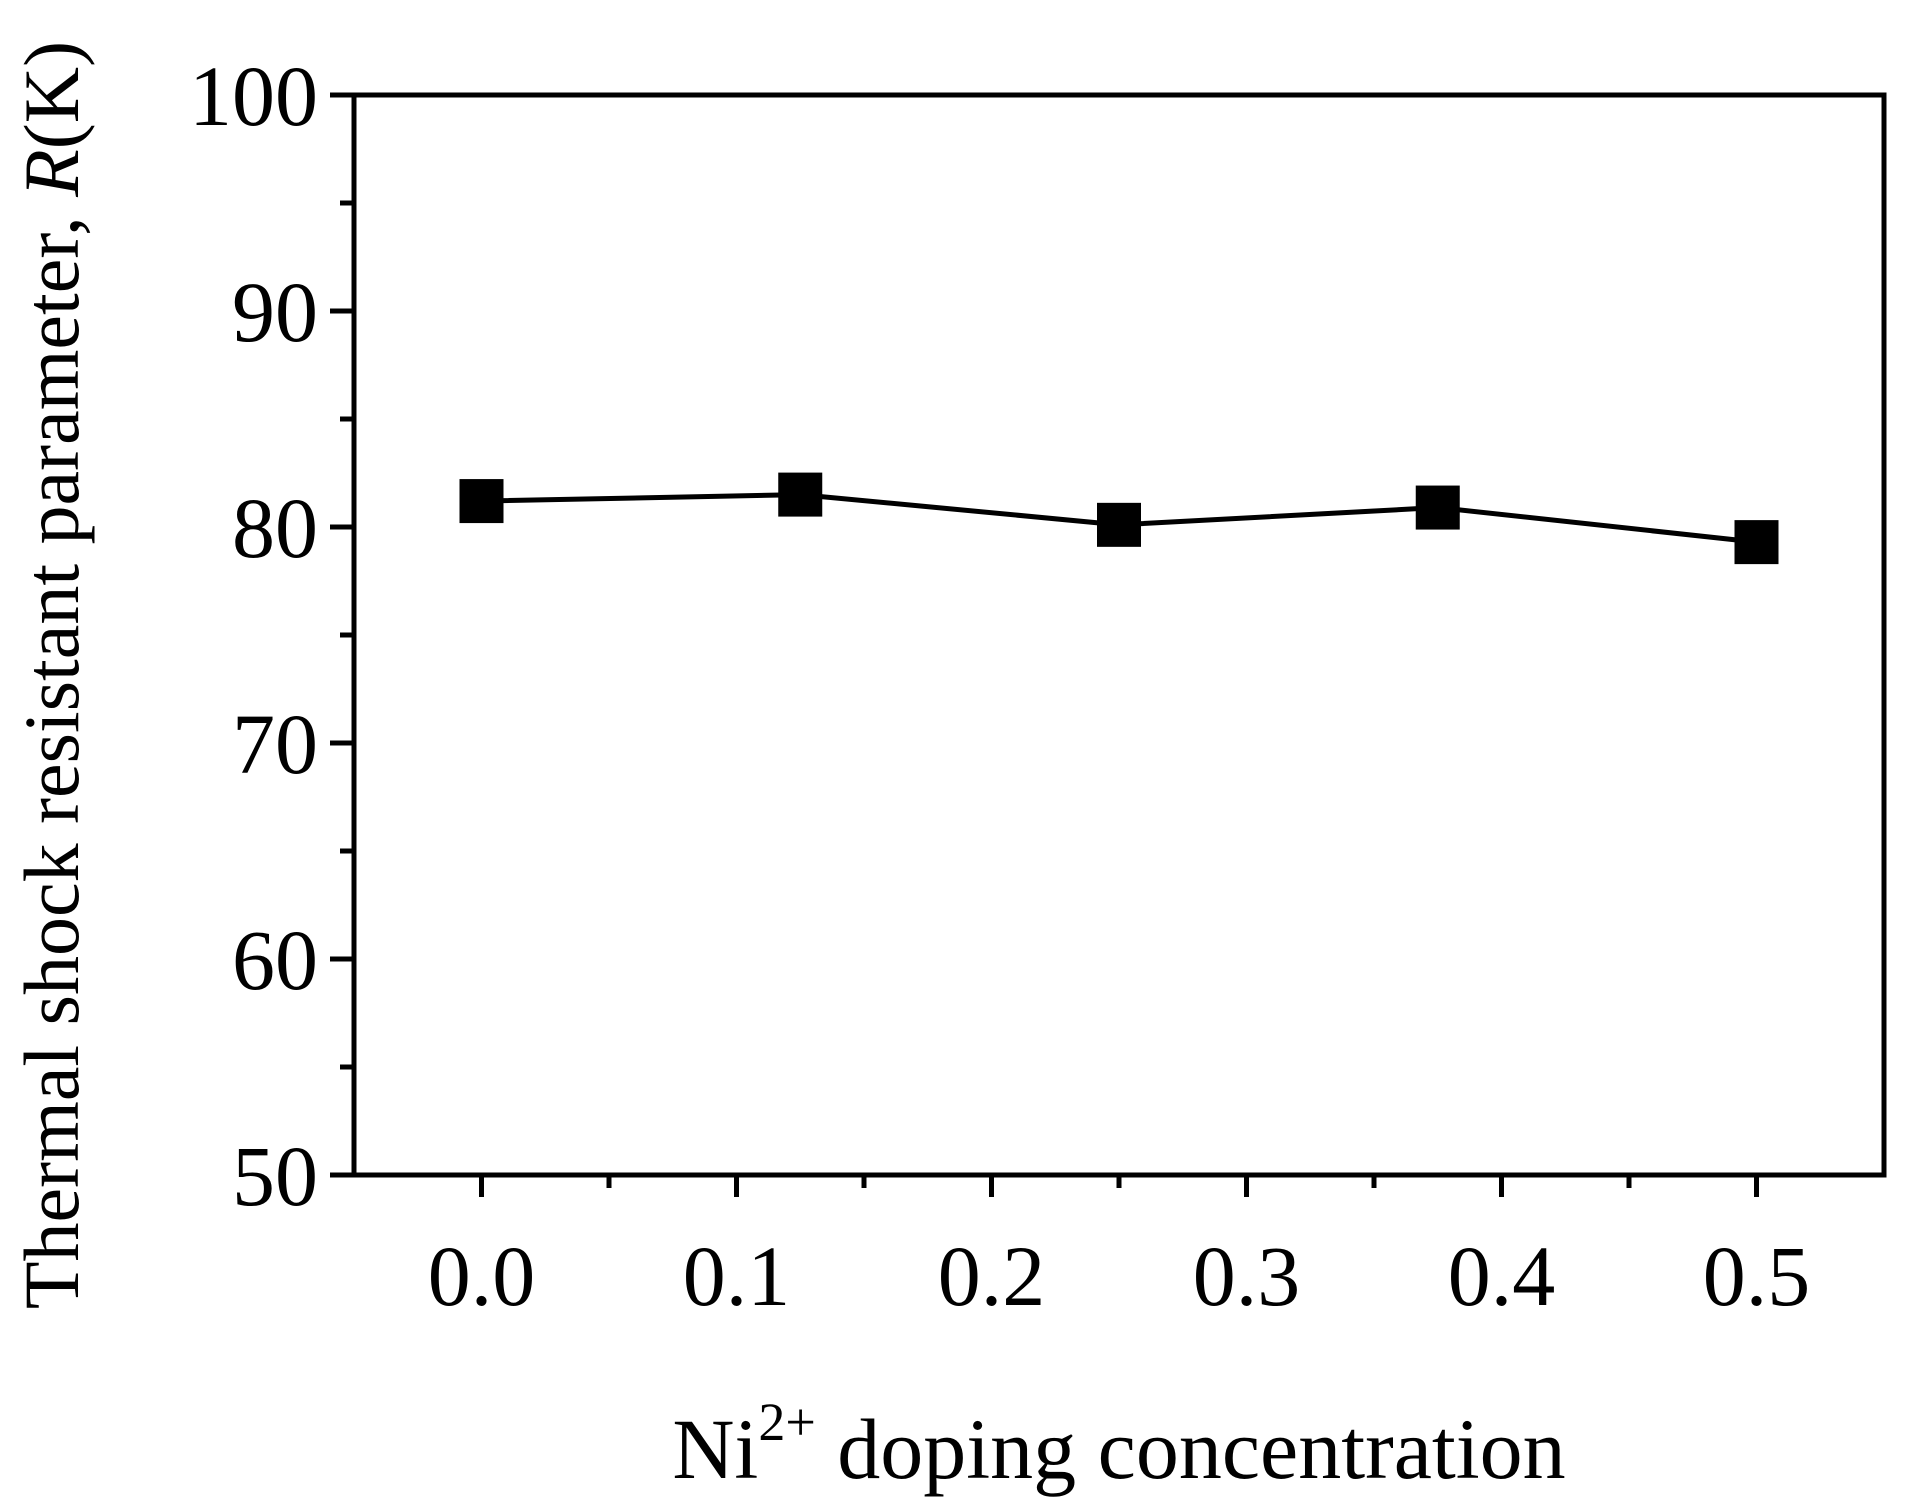 This screenshot has width=1911, height=1510. What do you see at coordinates (1502, 1276) in the screenshot?
I see `x-tick-label: 0.4` at bounding box center [1502, 1276].